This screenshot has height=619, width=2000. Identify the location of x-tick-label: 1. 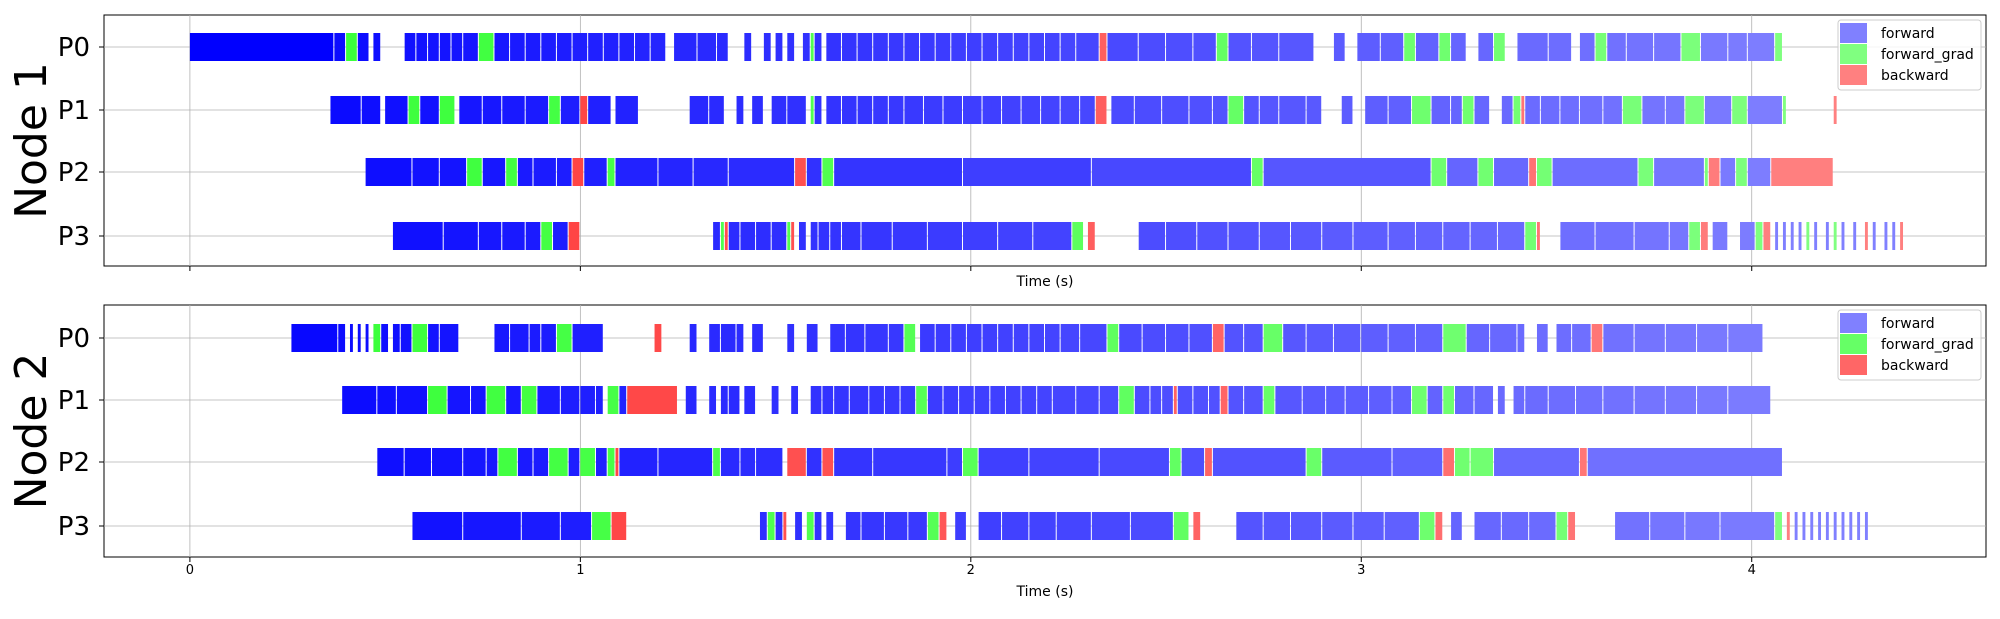
(580, 570).